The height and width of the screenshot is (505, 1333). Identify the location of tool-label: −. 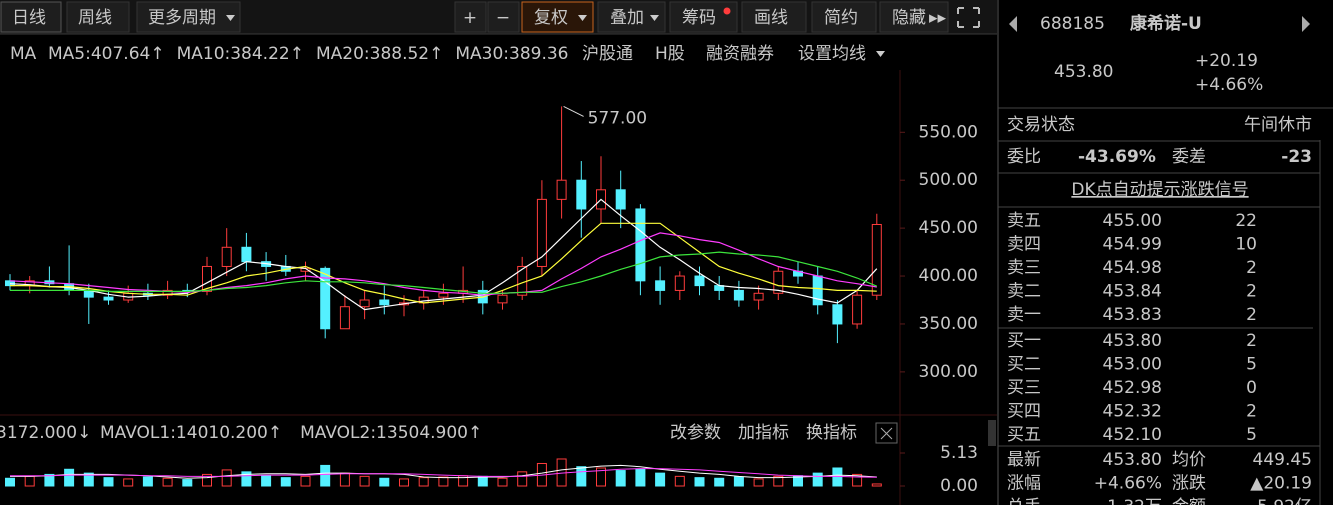
(503, 18).